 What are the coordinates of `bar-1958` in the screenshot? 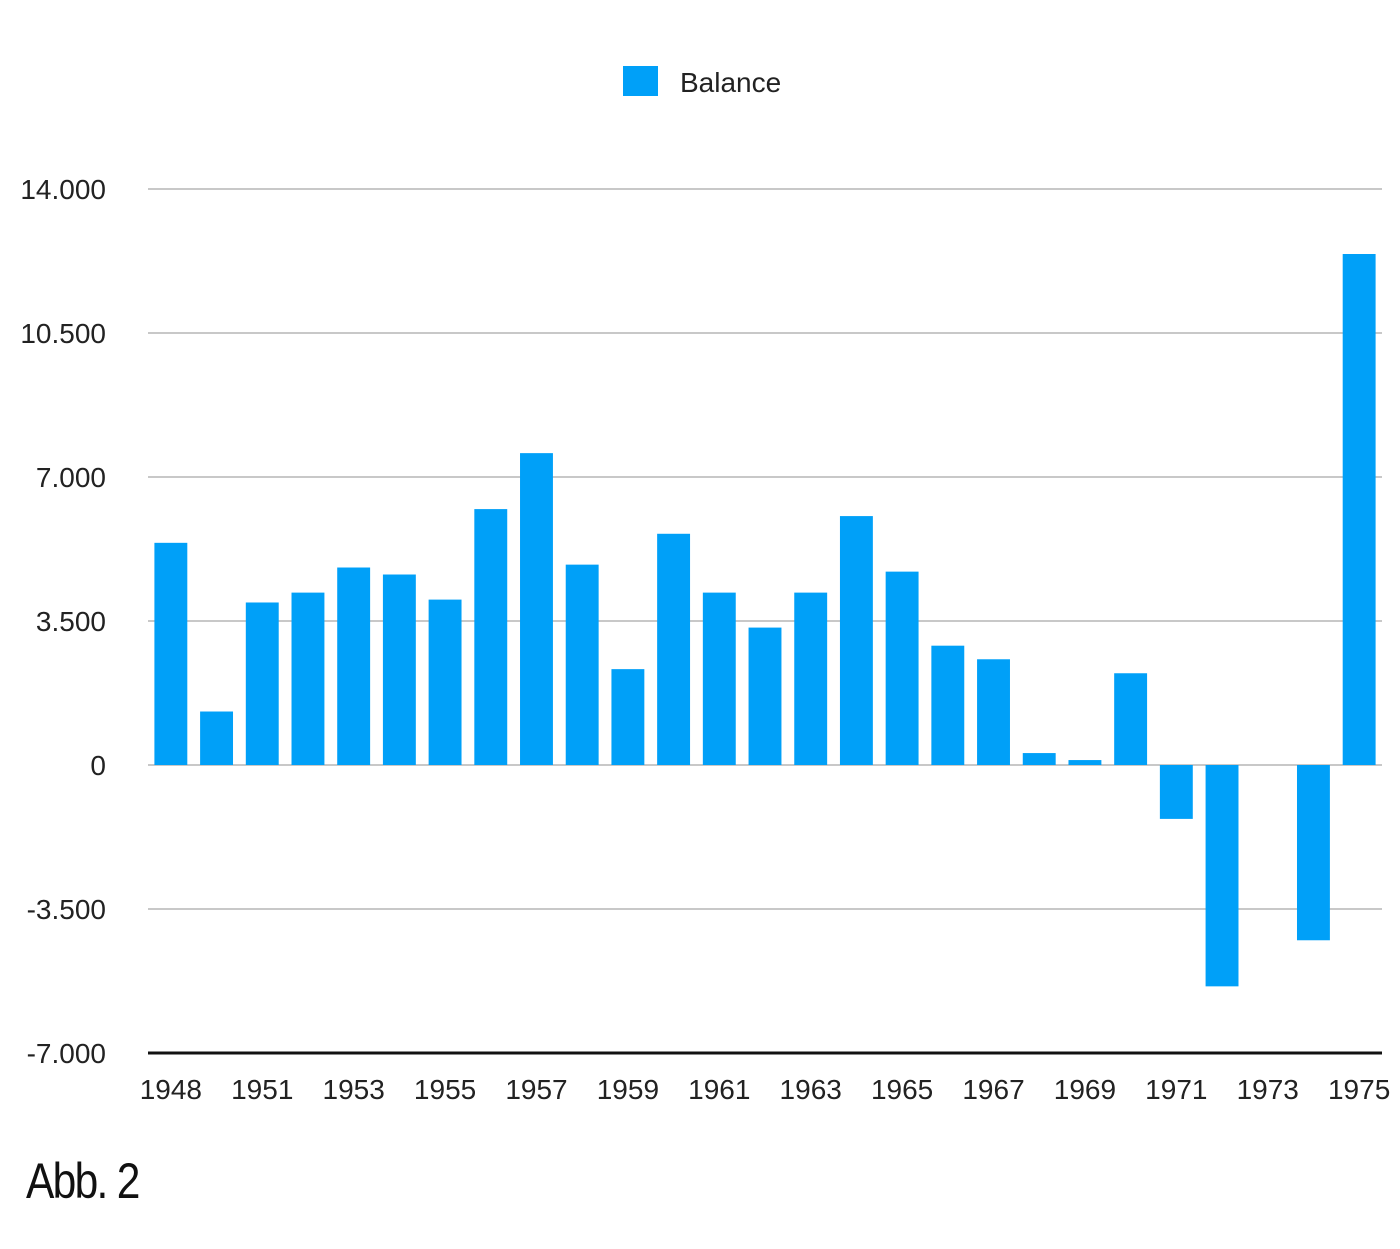 It's located at (582, 664).